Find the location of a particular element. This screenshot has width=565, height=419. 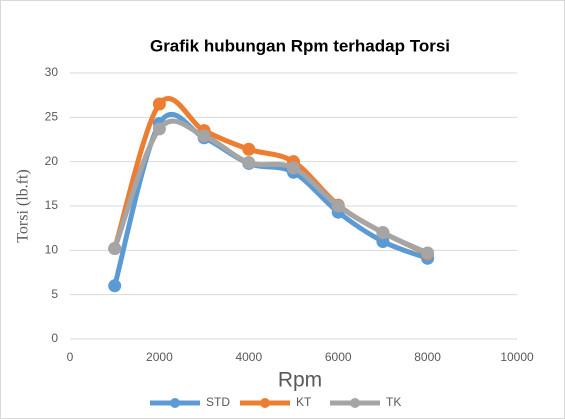

y-tick-label: 15 is located at coordinates (52, 205).